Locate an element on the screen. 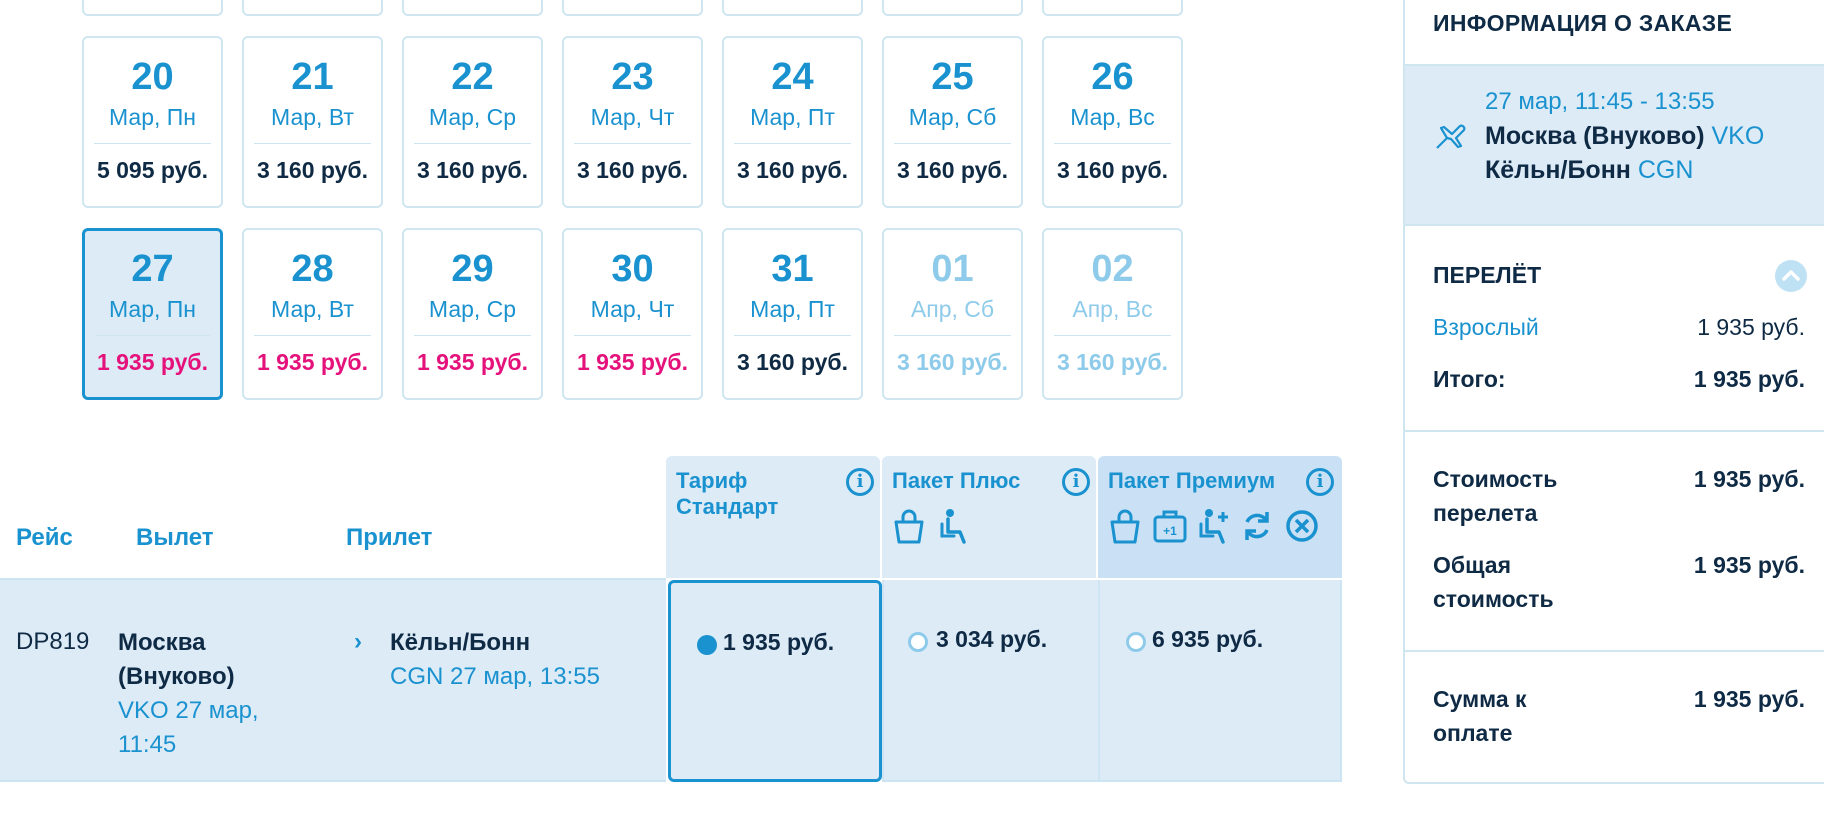 This screenshot has width=1824, height=826. day-weekday: Апр, Сб is located at coordinates (952, 309).